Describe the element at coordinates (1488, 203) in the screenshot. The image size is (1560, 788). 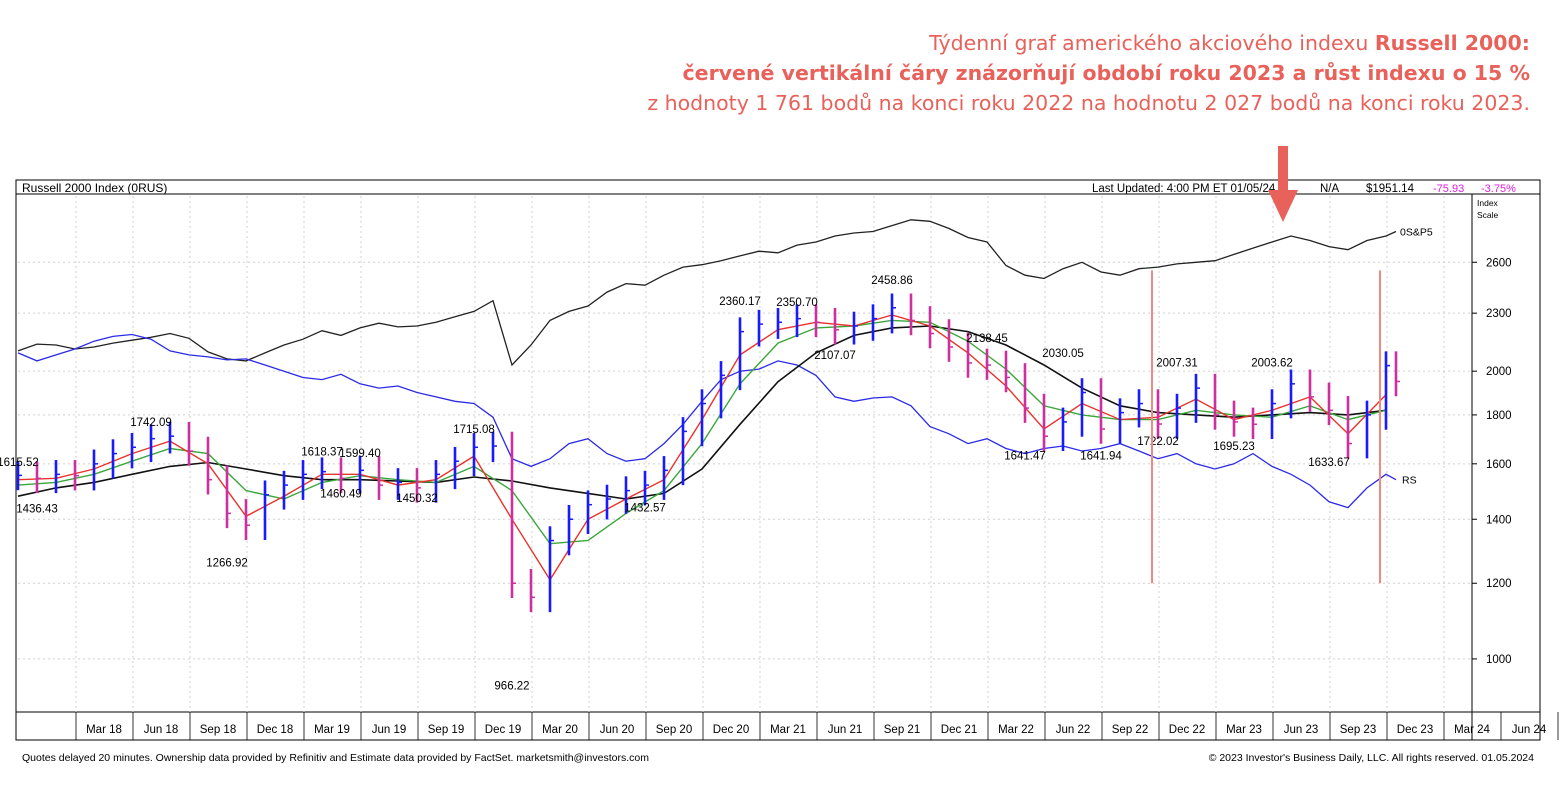
I see `scale-label-index: Index` at that location.